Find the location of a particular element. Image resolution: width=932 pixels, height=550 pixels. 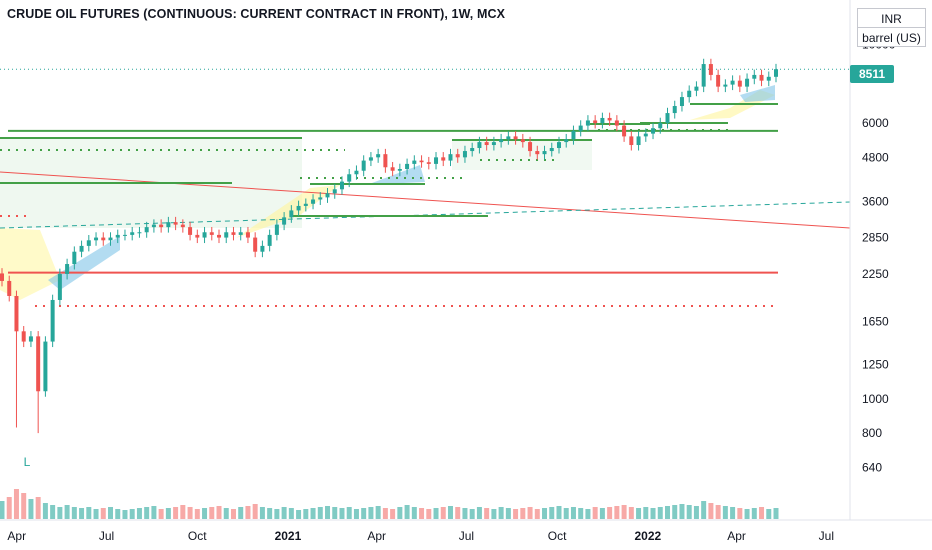

volume-bars is located at coordinates (389, 504).